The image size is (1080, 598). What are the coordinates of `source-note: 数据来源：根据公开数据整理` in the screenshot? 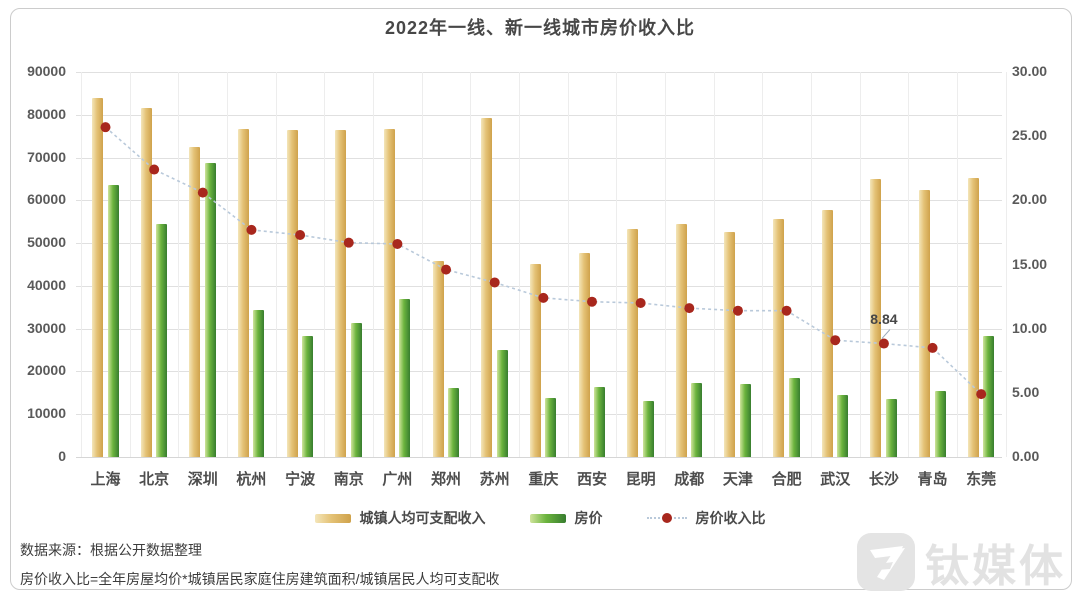 It's located at (111, 550).